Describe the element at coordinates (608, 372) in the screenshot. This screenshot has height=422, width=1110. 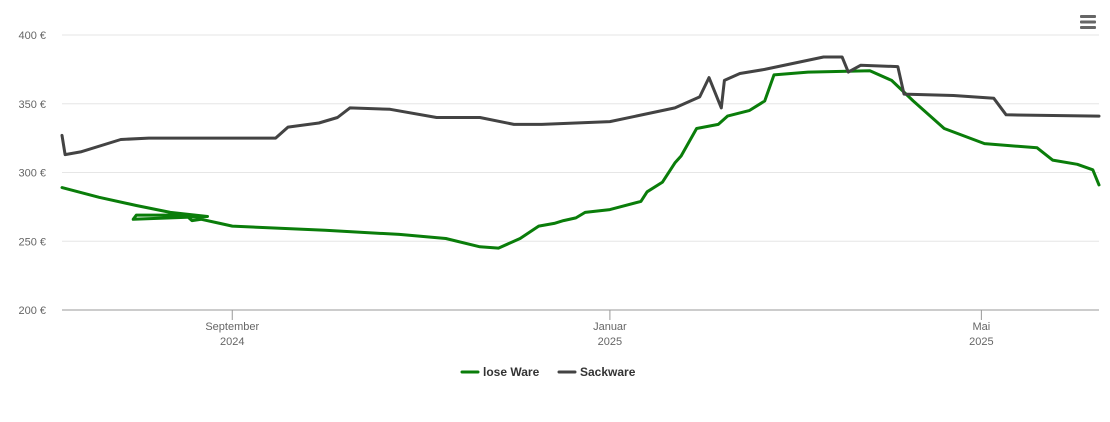
I see `legend-label: Sackware` at that location.